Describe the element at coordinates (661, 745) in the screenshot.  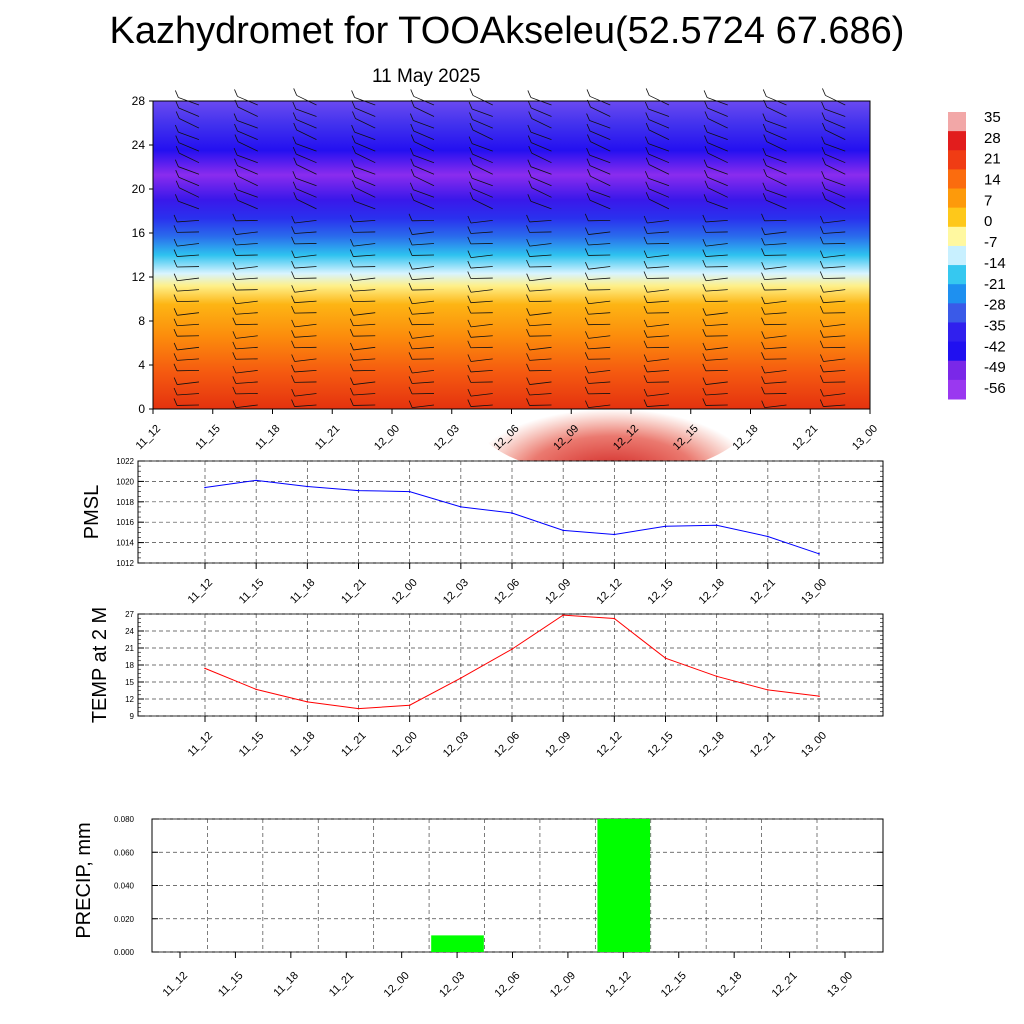
I see `x-tick-label: 12_15` at that location.